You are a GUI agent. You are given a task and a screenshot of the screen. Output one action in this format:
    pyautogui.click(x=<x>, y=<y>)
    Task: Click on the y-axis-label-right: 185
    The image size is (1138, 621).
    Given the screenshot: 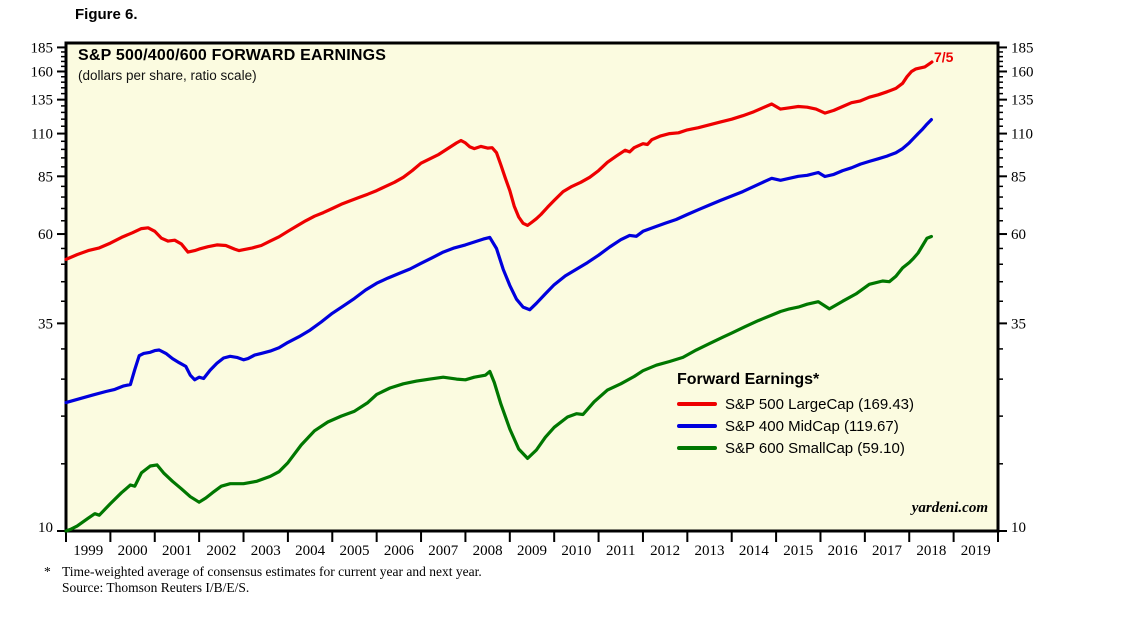 What is the action you would take?
    pyautogui.click(x=1022, y=48)
    